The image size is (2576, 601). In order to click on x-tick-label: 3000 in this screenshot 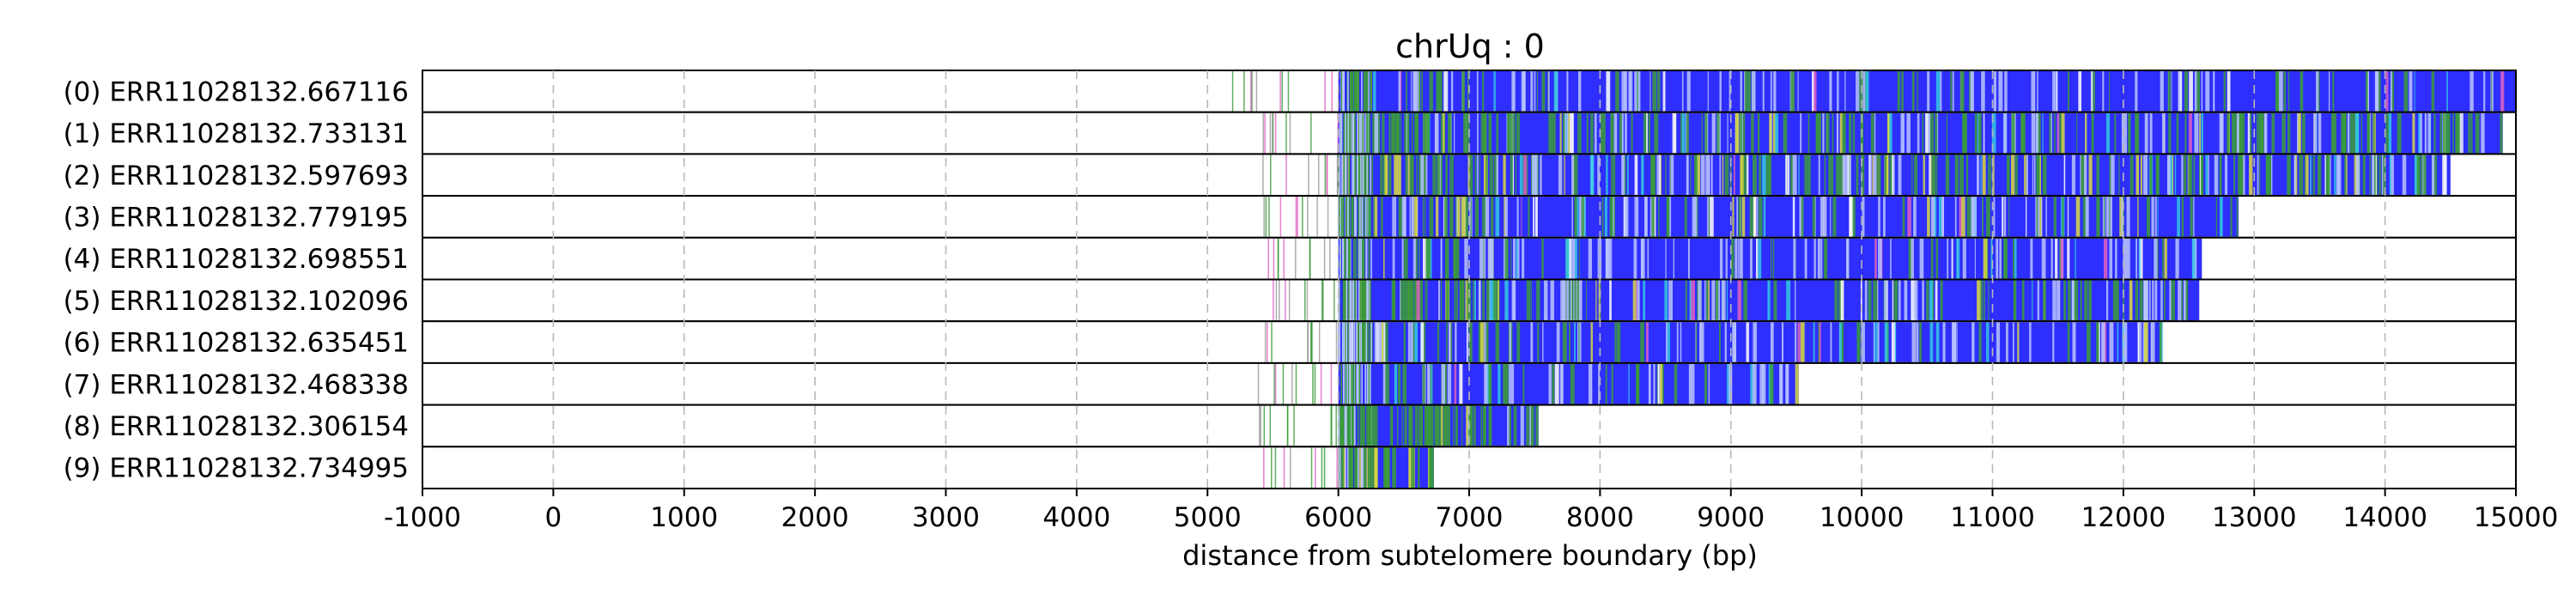, I will do `click(946, 517)`.